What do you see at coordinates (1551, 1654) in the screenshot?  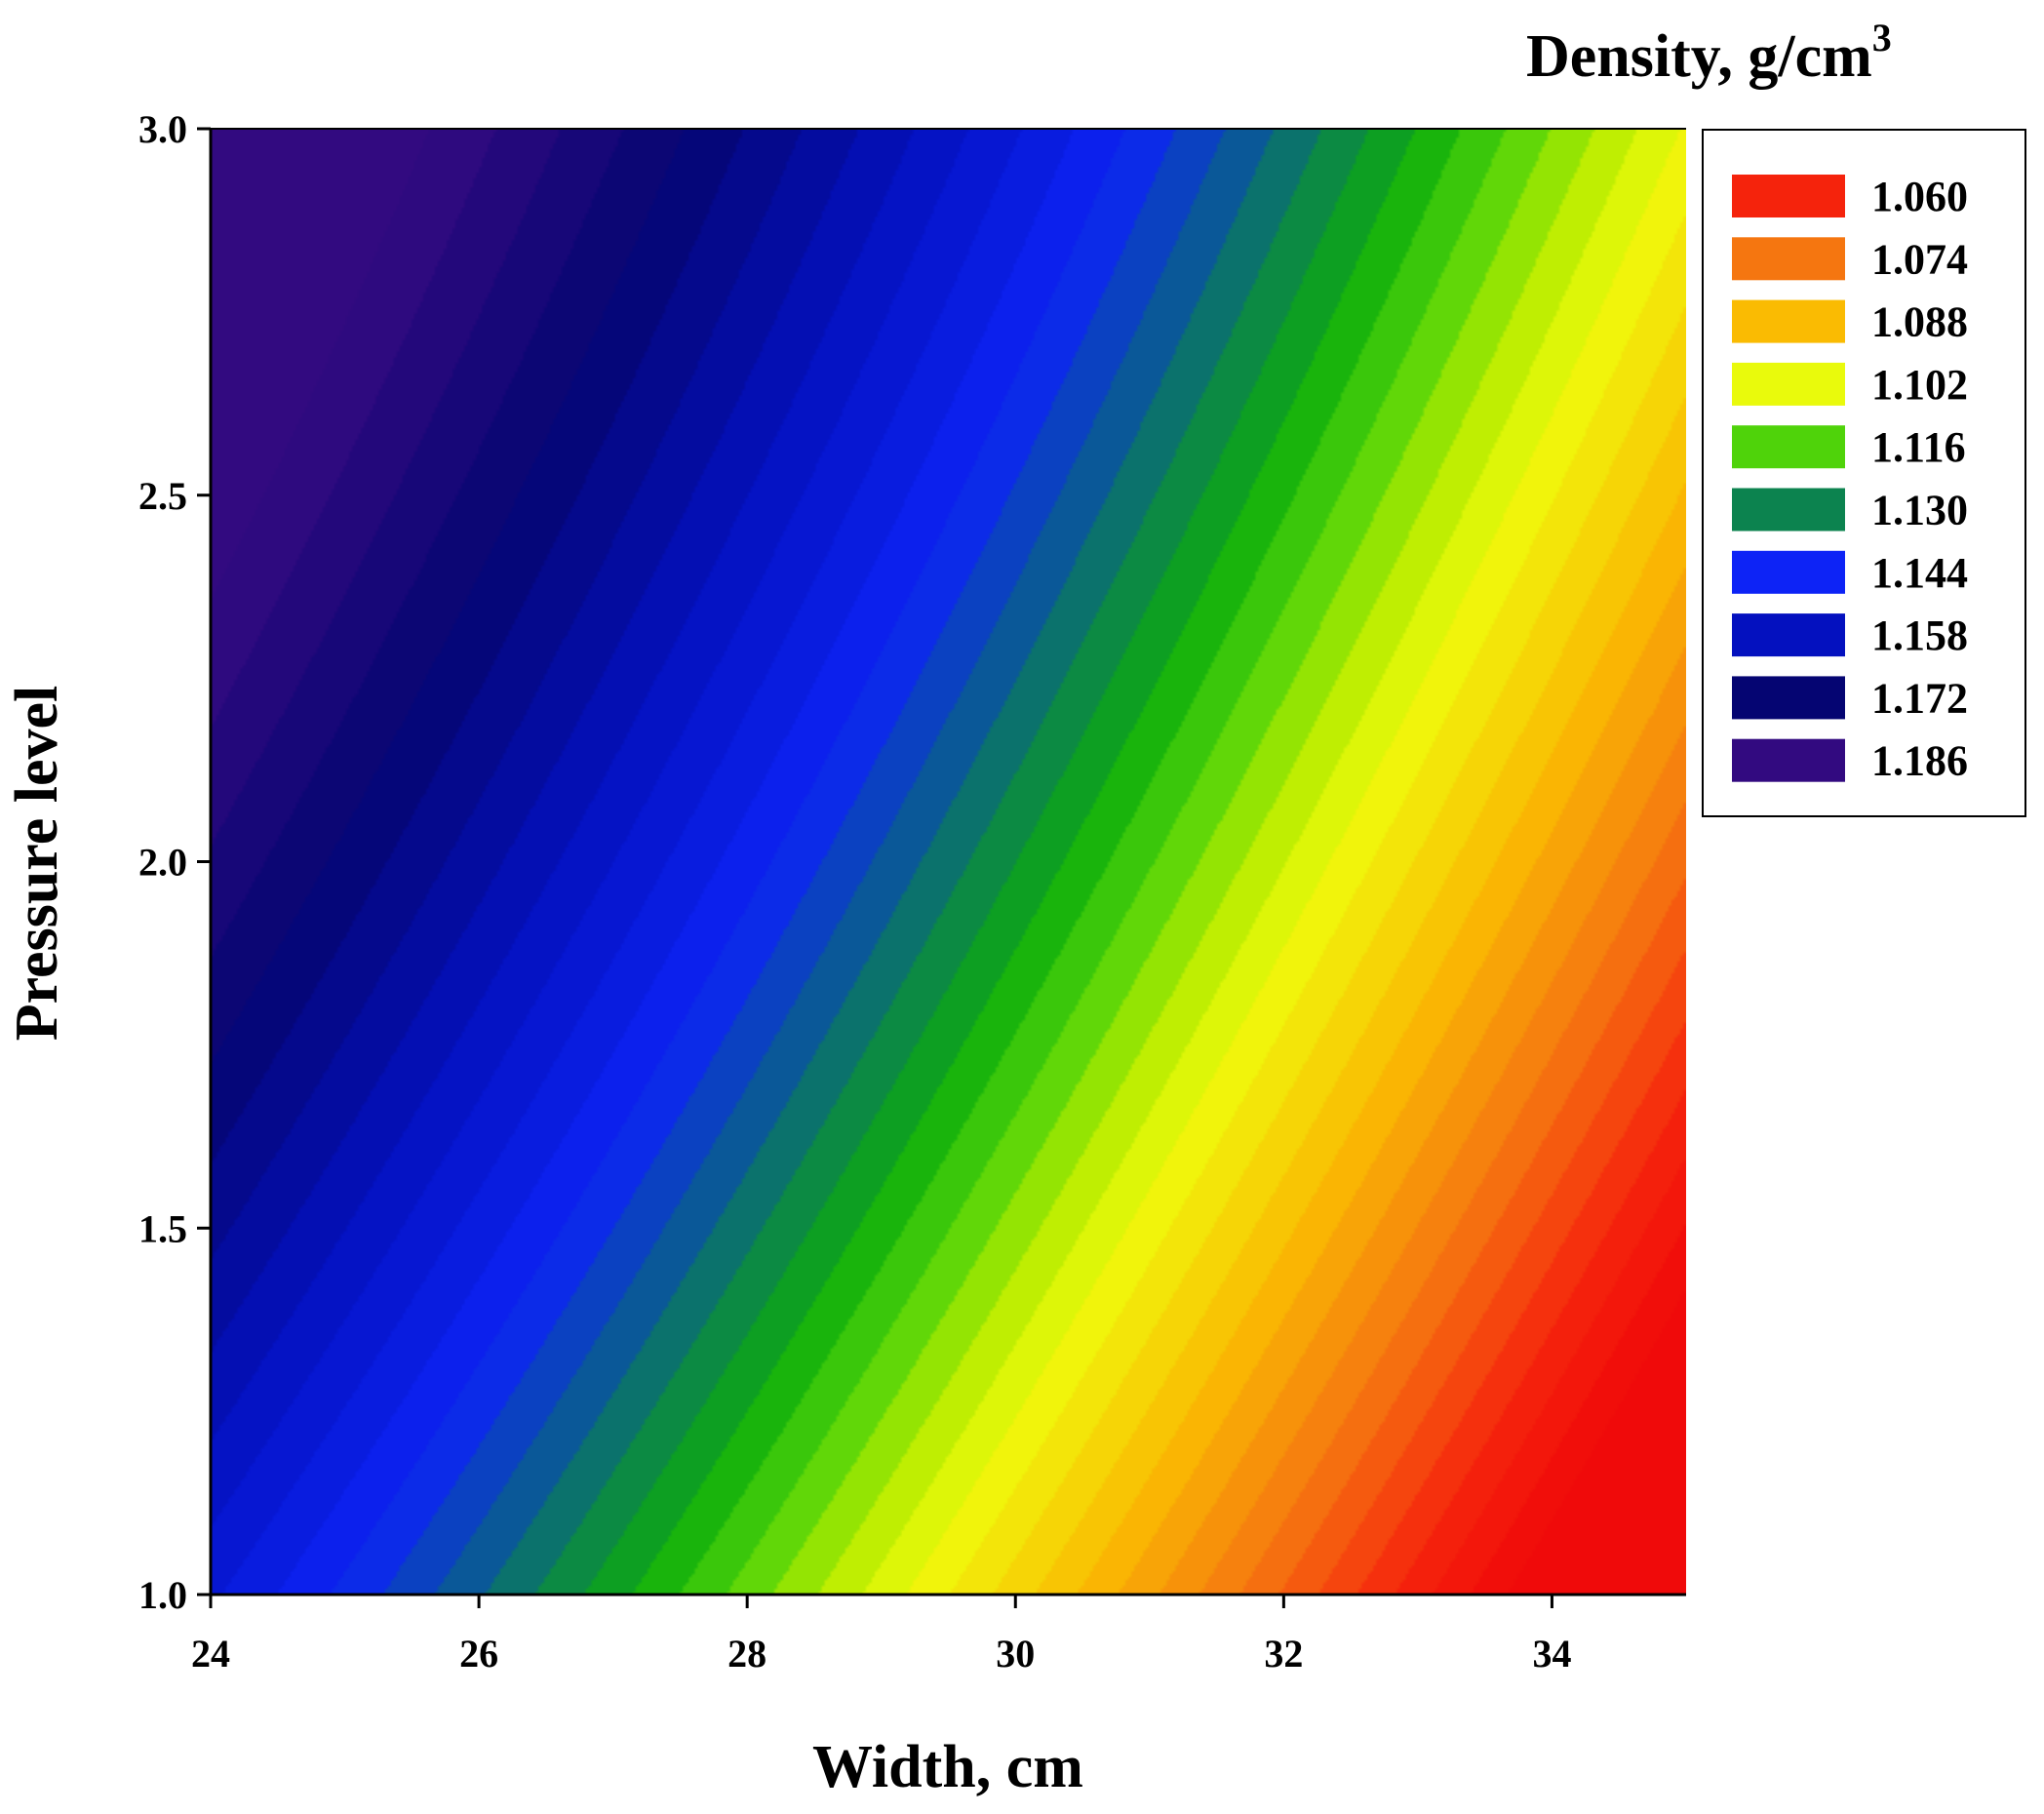 I see `x-tick-label: 34` at bounding box center [1551, 1654].